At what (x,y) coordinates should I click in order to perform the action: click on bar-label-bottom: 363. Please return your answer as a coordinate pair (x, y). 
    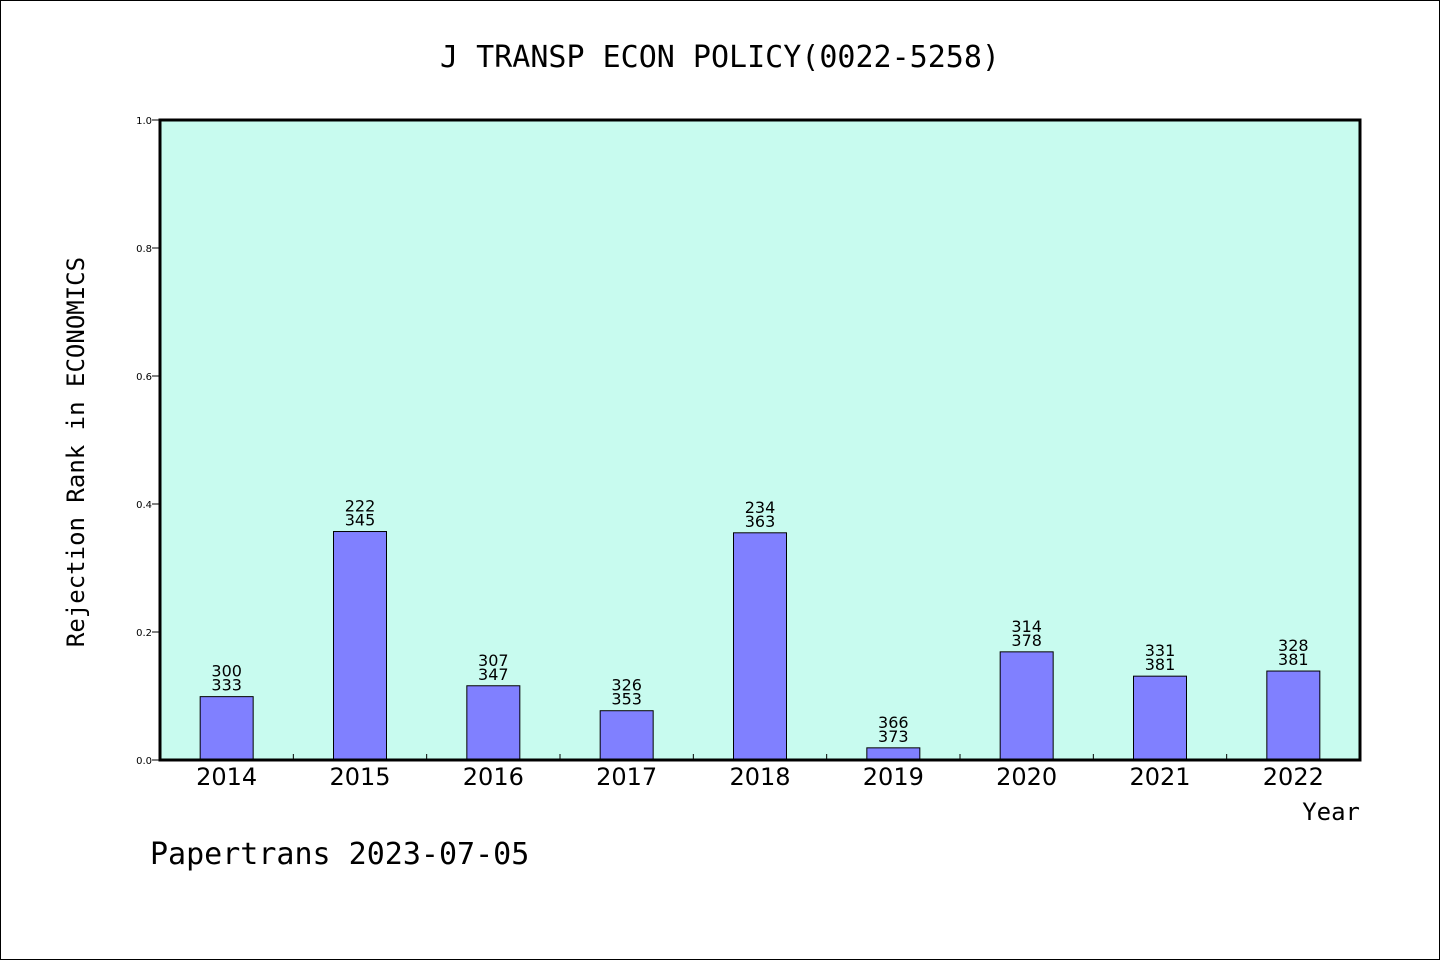
    Looking at the image, I should click on (760, 521).